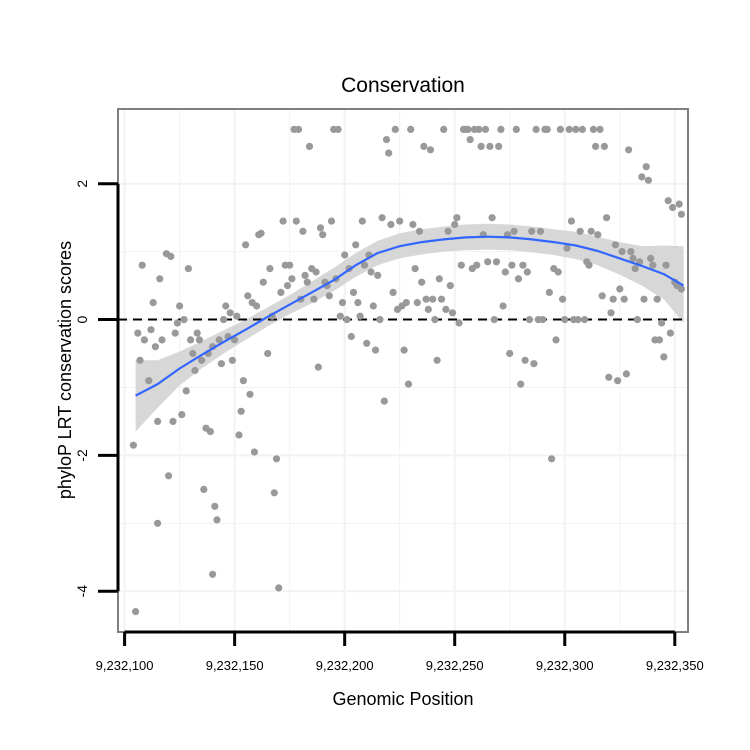  What do you see at coordinates (65, 370) in the screenshot?
I see `y-axis-title: phyloP LRT conservation scores` at bounding box center [65, 370].